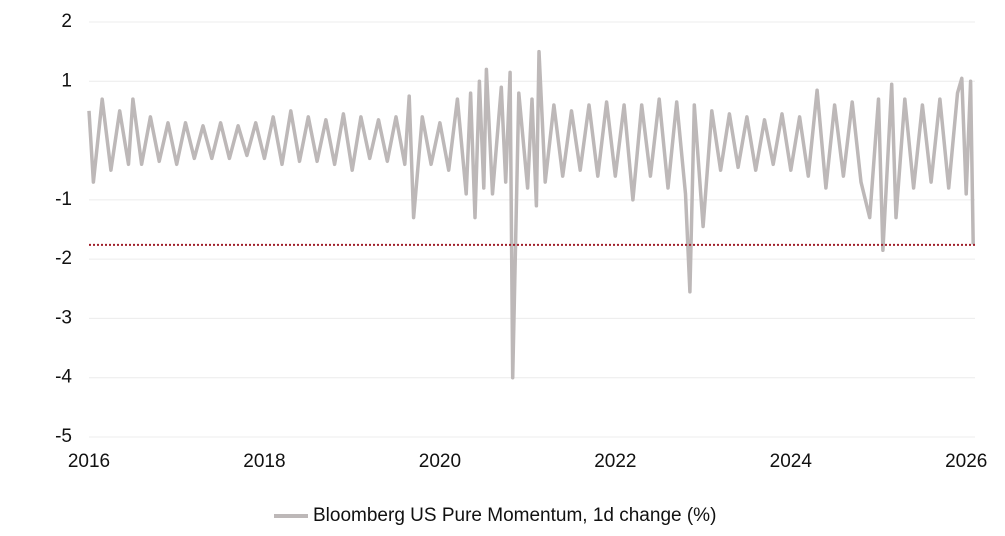 Image resolution: width=1005 pixels, height=536 pixels. I want to click on x-tick-label: 2016, so click(89, 461).